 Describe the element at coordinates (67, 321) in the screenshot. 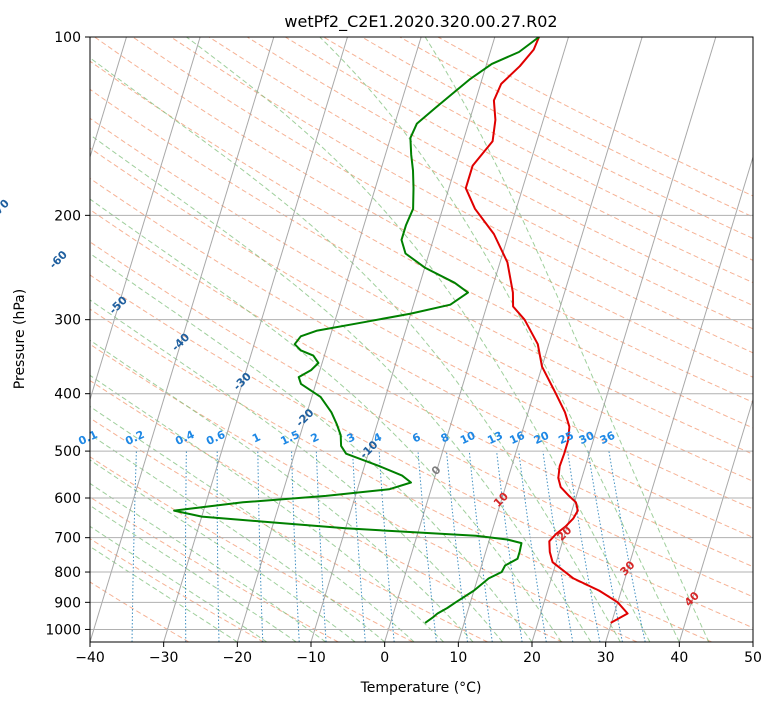

I see `y-tick-label: 300` at that location.